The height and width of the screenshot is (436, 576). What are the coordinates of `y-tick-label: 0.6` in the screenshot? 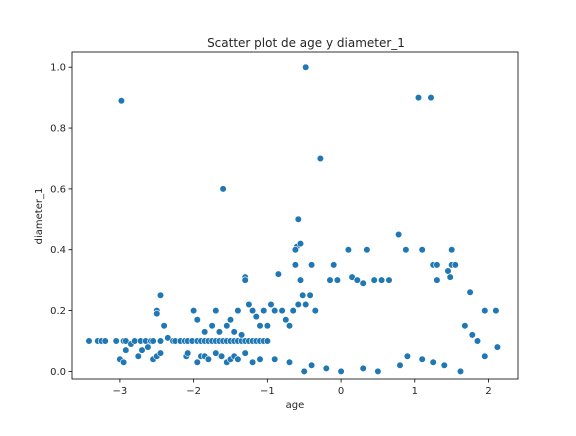 It's located at (58, 189).